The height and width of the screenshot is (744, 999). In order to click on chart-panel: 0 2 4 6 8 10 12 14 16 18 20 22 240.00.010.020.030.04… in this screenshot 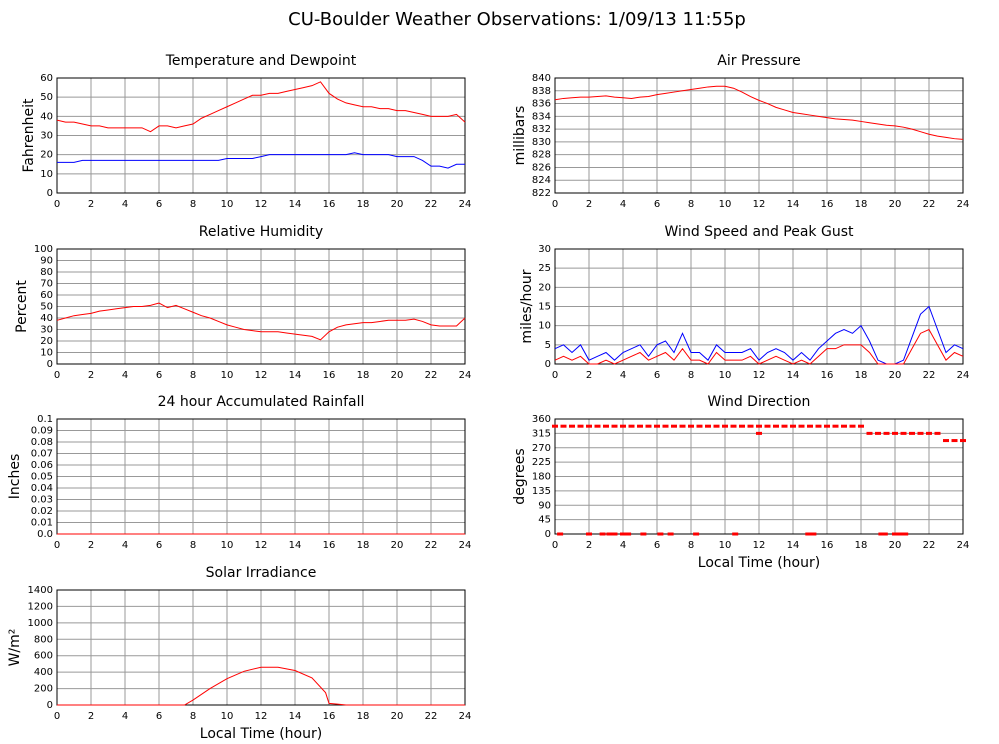, I will do `click(239, 472)`.